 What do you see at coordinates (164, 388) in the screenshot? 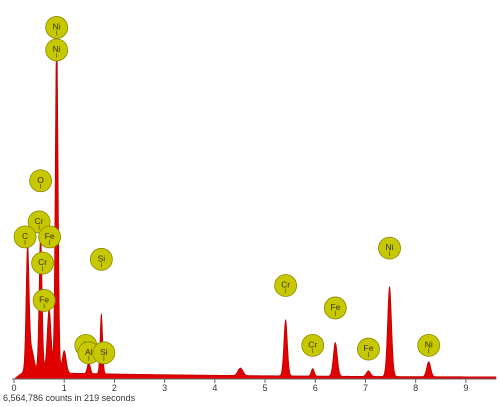
I see `x-tick-label: 3` at bounding box center [164, 388].